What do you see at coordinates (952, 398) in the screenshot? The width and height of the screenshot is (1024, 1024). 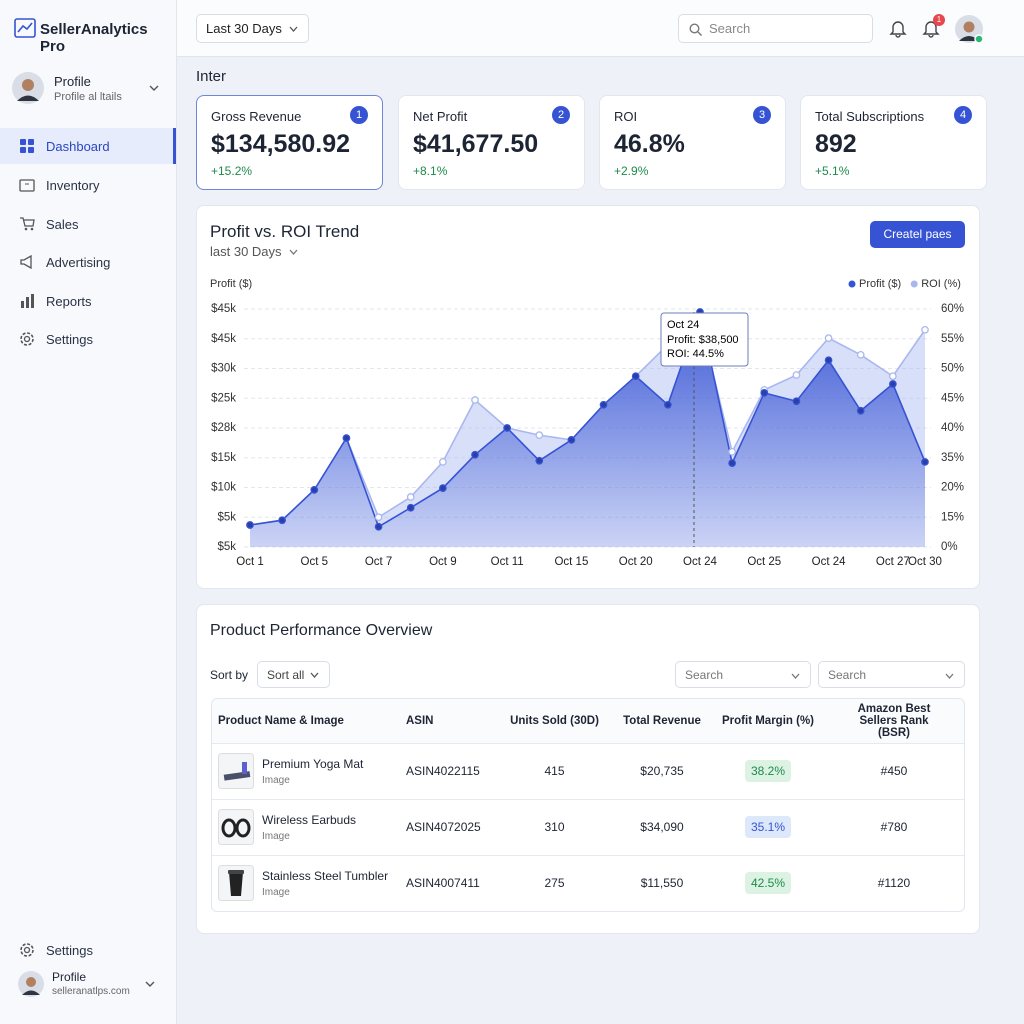 I see `y2-tick-label: 45%` at bounding box center [952, 398].